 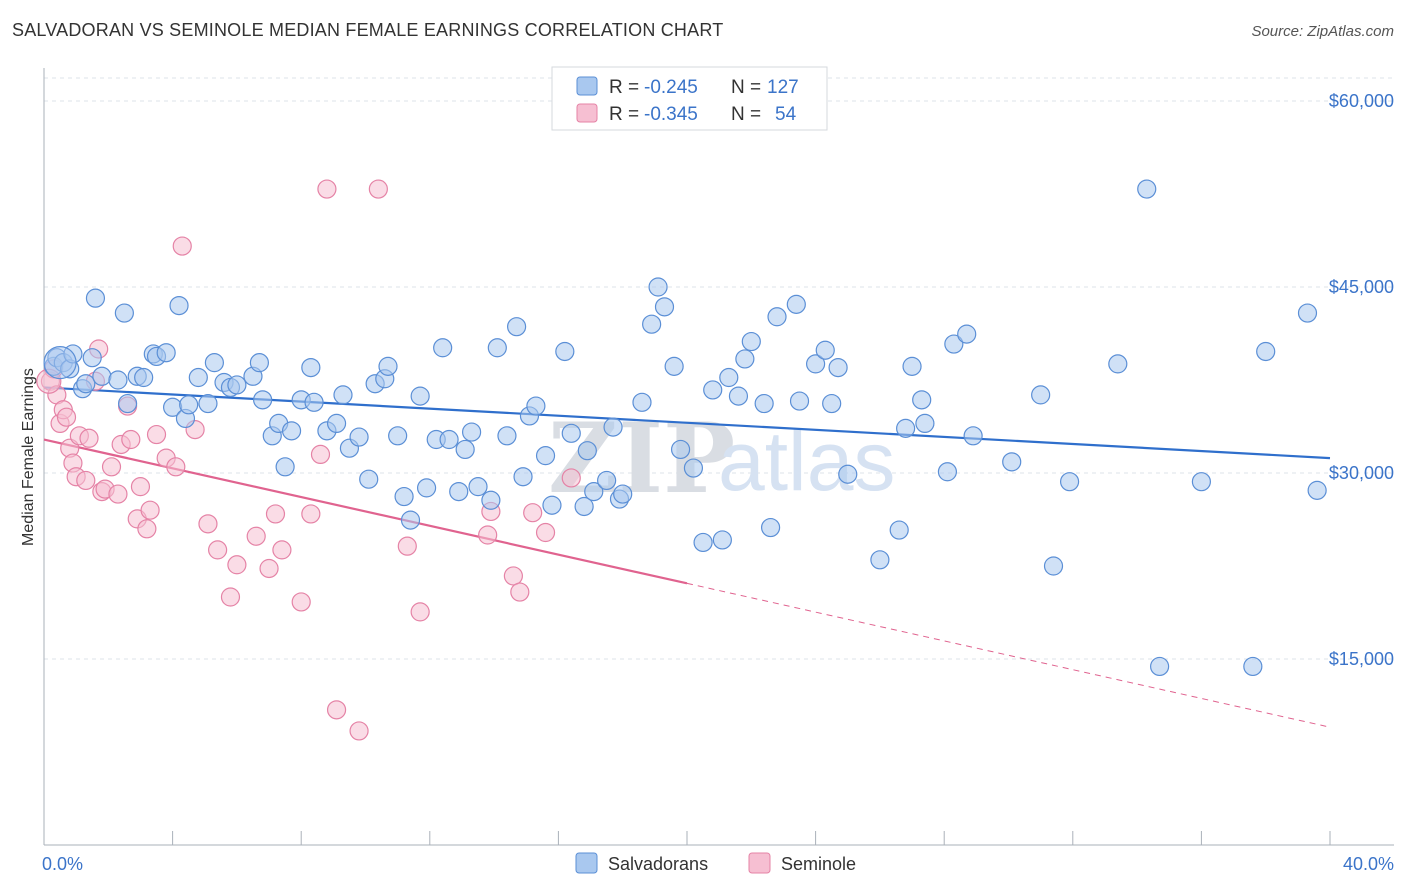 What do you see at coordinates (1361, 473) in the screenshot?
I see `y-tick-label-1: $30,000` at bounding box center [1361, 473].